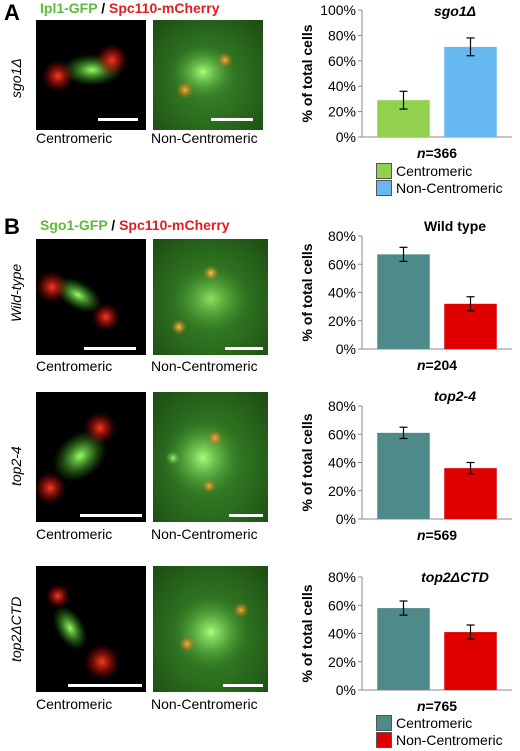  I want to click on panel-letter-a: A, so click(12, 12).